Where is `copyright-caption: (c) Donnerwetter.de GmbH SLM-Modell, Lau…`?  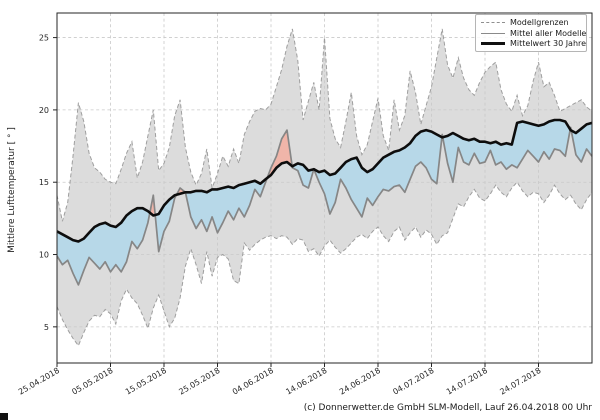 copyright-caption: (c) Donnerwetter.de GmbH SLM-Modell, Lau… is located at coordinates (447, 408).